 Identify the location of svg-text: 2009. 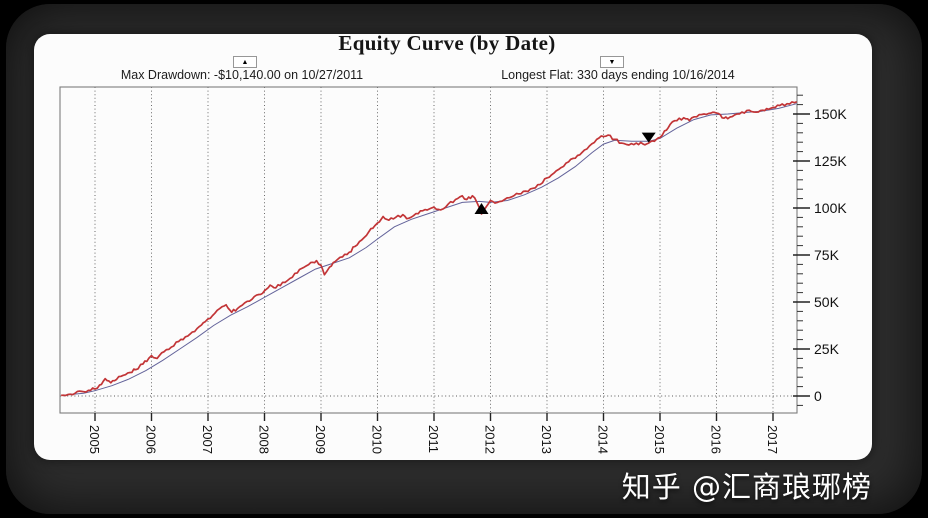
(320, 439).